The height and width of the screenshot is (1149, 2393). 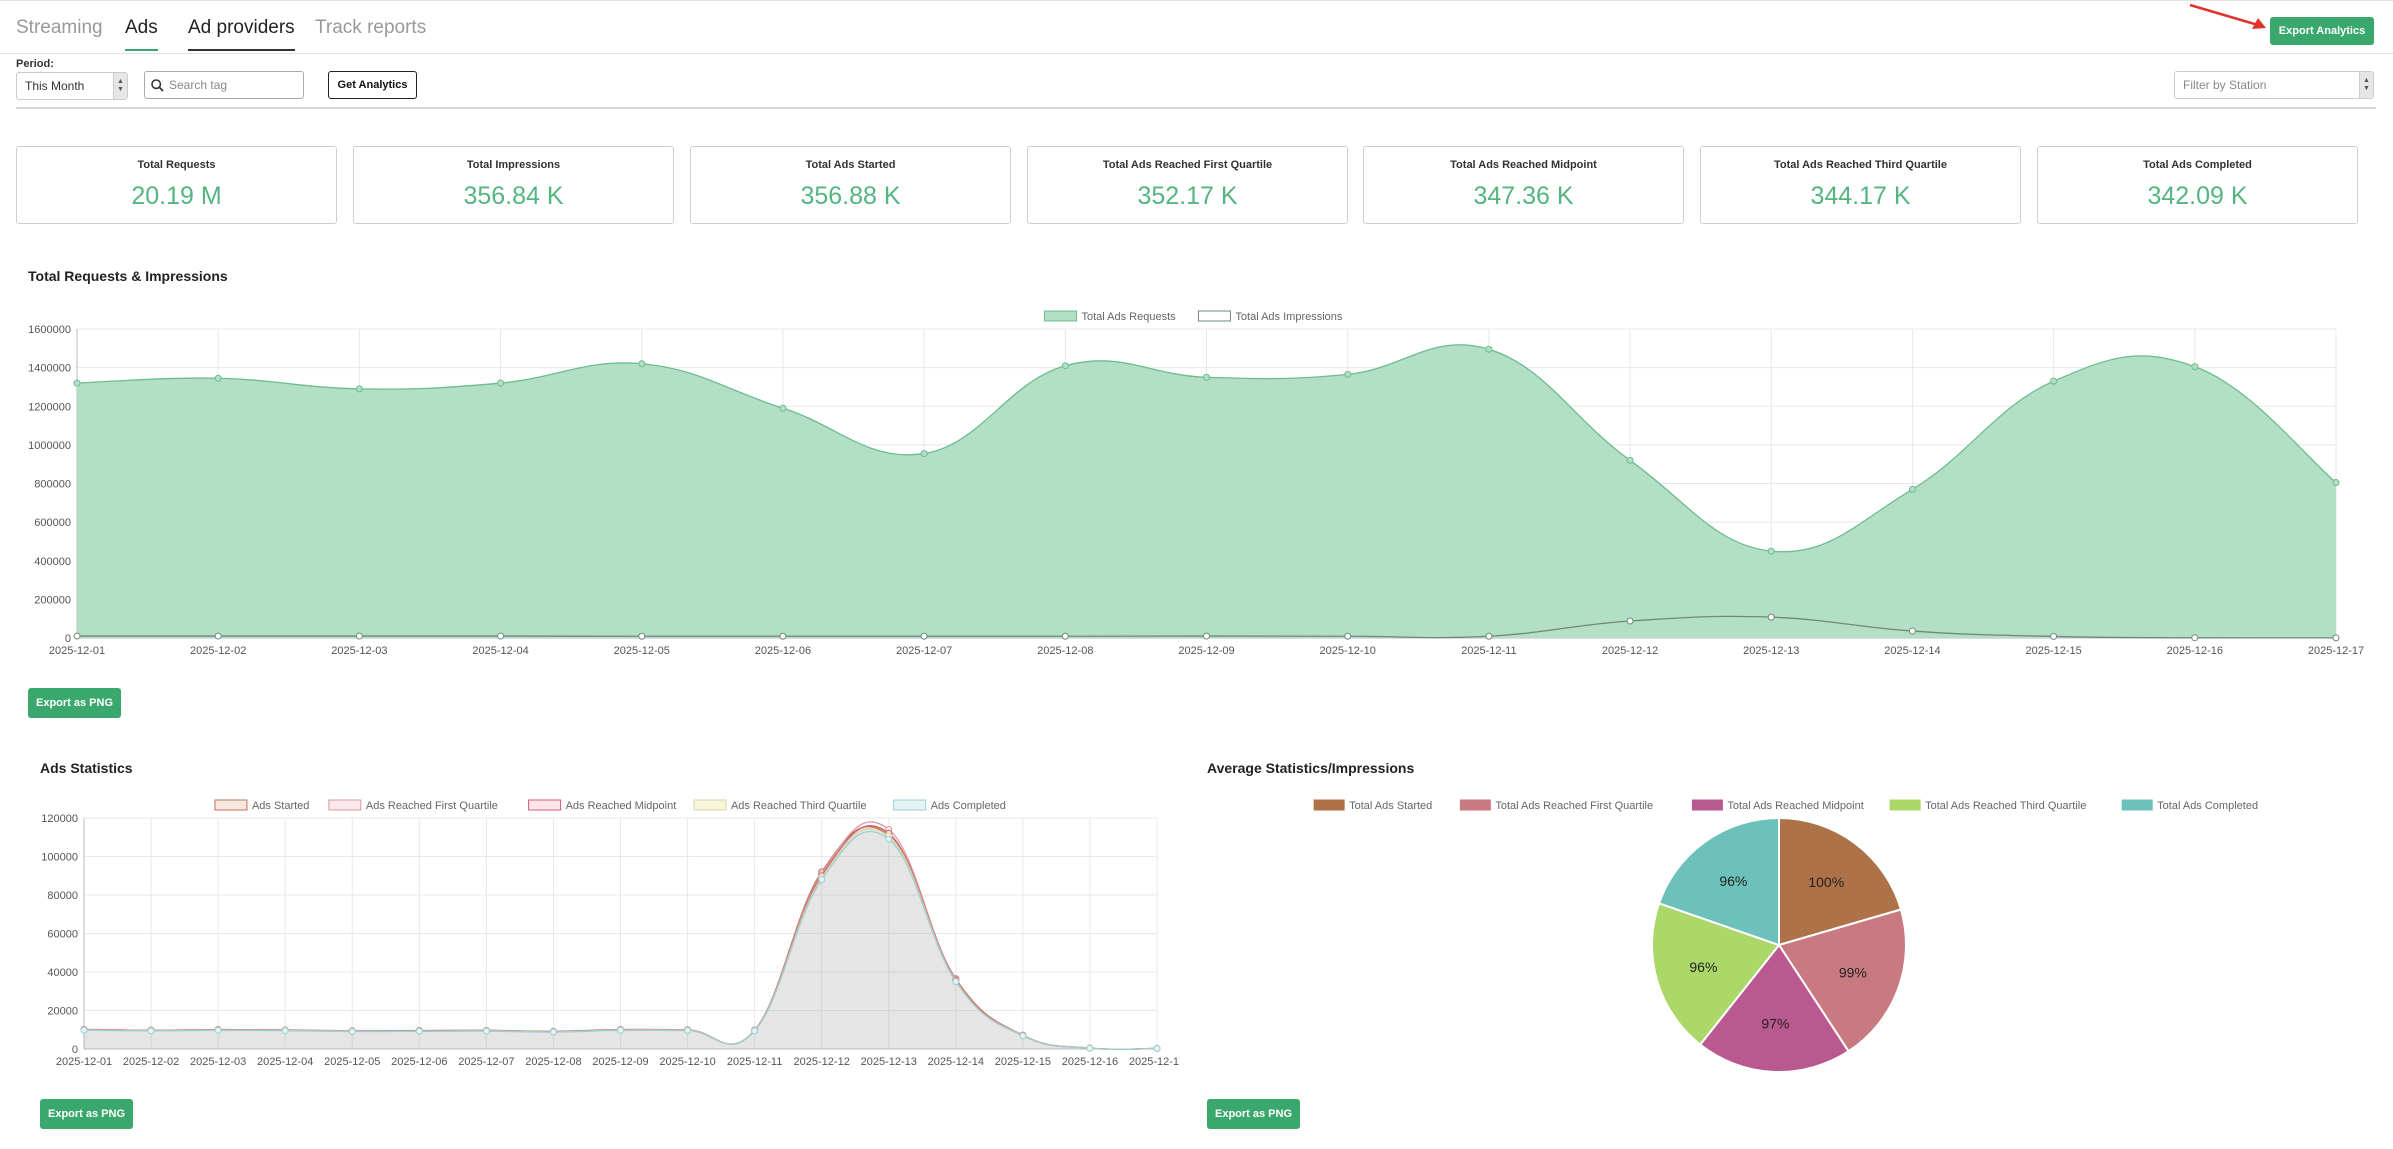 I want to click on y-tick-label: 20000, so click(x=62, y=1012).